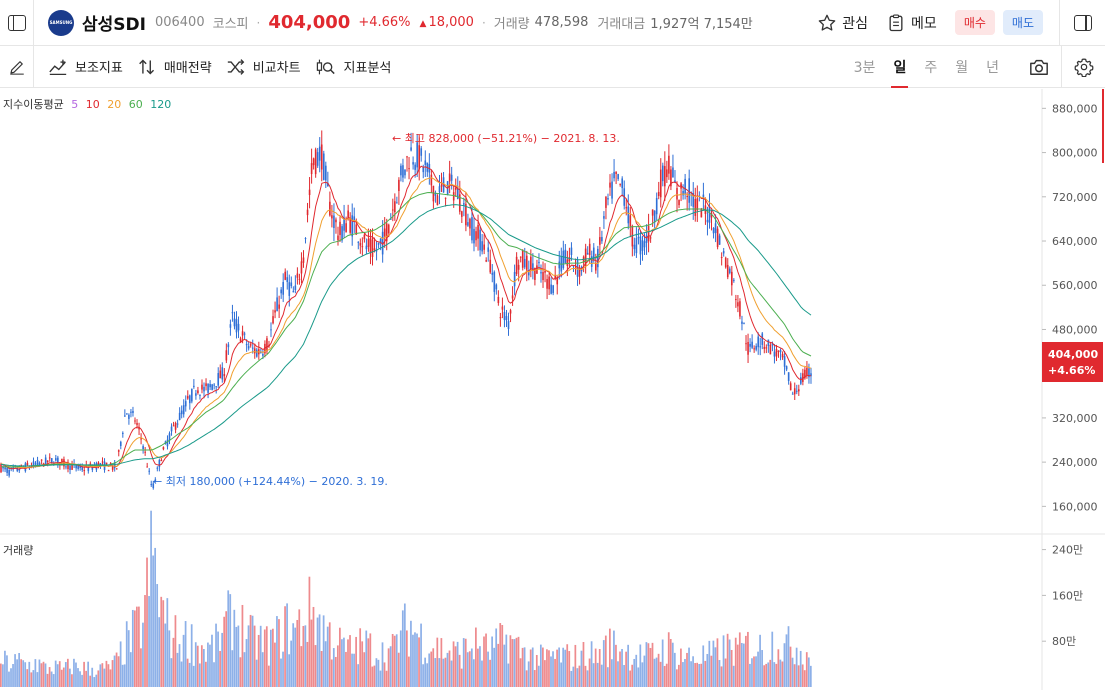 Image resolution: width=1105 pixels, height=690 pixels. Describe the element at coordinates (1022, 22) in the screenshot. I see `sell-button: 매도` at that location.